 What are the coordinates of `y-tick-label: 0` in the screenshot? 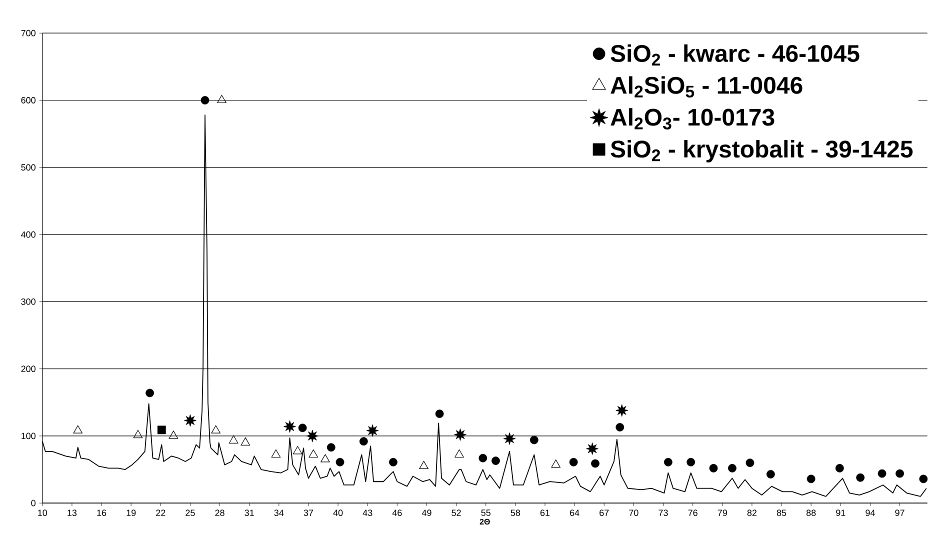 It's located at (33, 503).